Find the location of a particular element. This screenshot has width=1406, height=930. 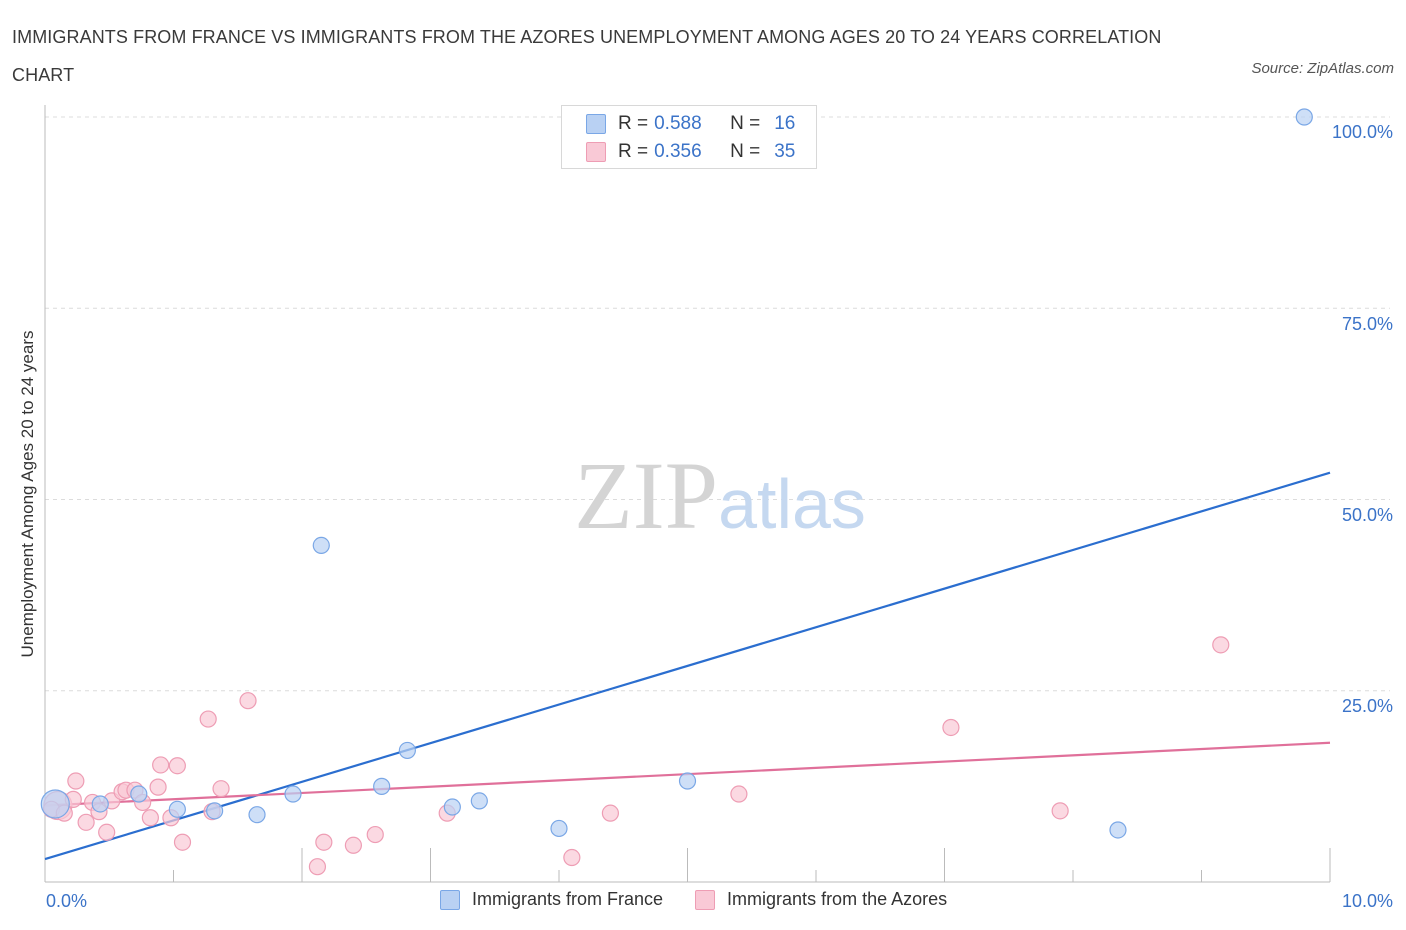

stats-row-azores: R = 0.356 N = 35 is located at coordinates (690, 152).